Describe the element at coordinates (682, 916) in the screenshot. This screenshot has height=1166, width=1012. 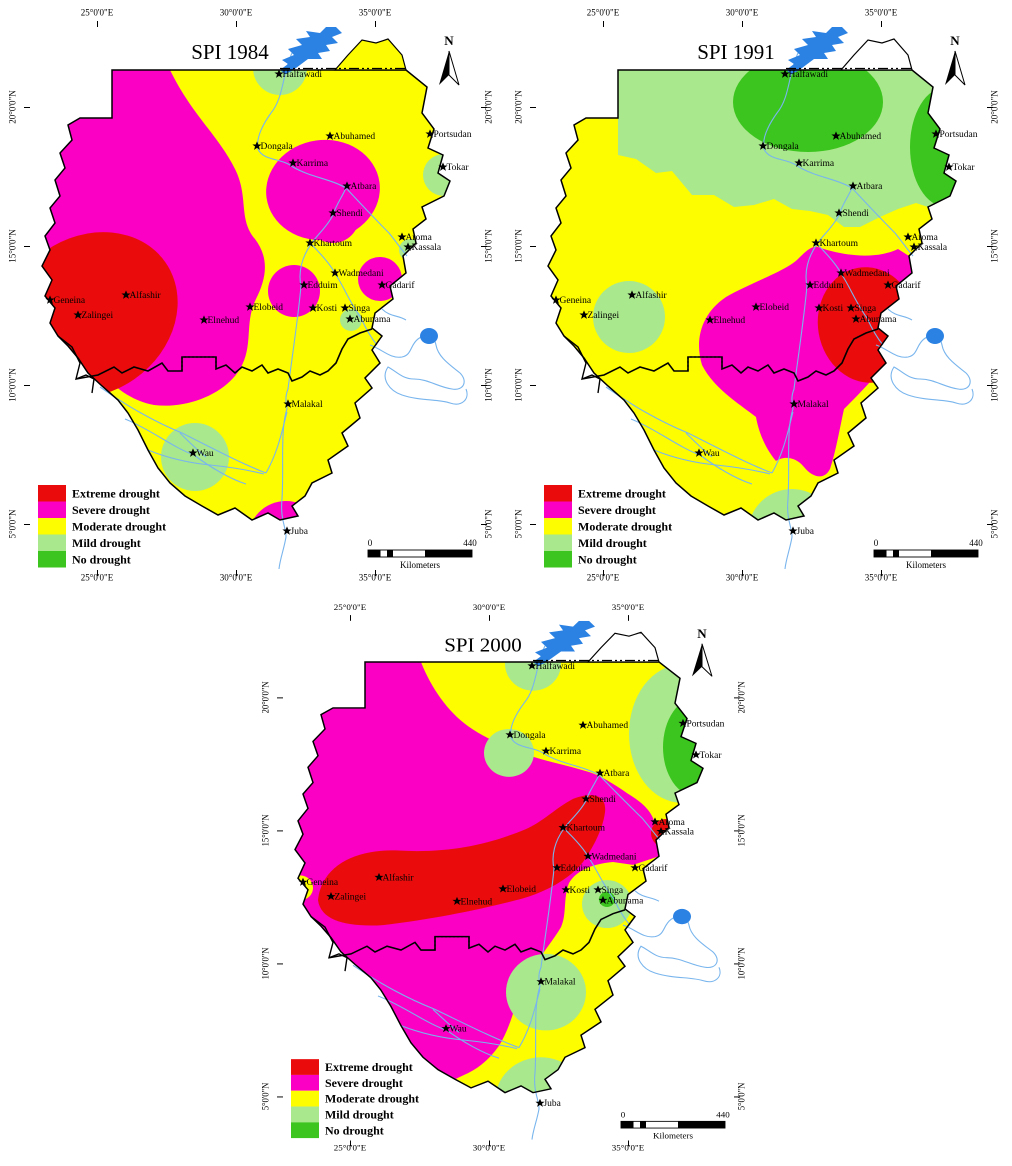
I see `lake-tana` at that location.